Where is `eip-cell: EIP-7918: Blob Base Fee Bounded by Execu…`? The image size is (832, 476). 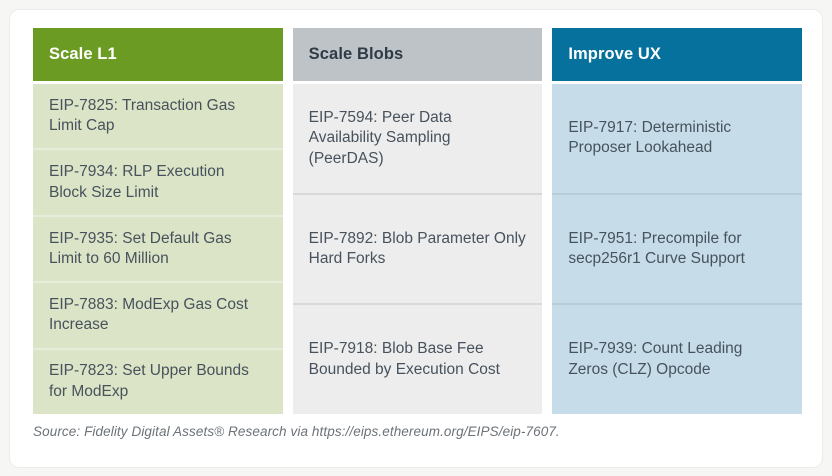
eip-cell: EIP-7918: Blob Base Fee Bounded by Execu… is located at coordinates (417, 359).